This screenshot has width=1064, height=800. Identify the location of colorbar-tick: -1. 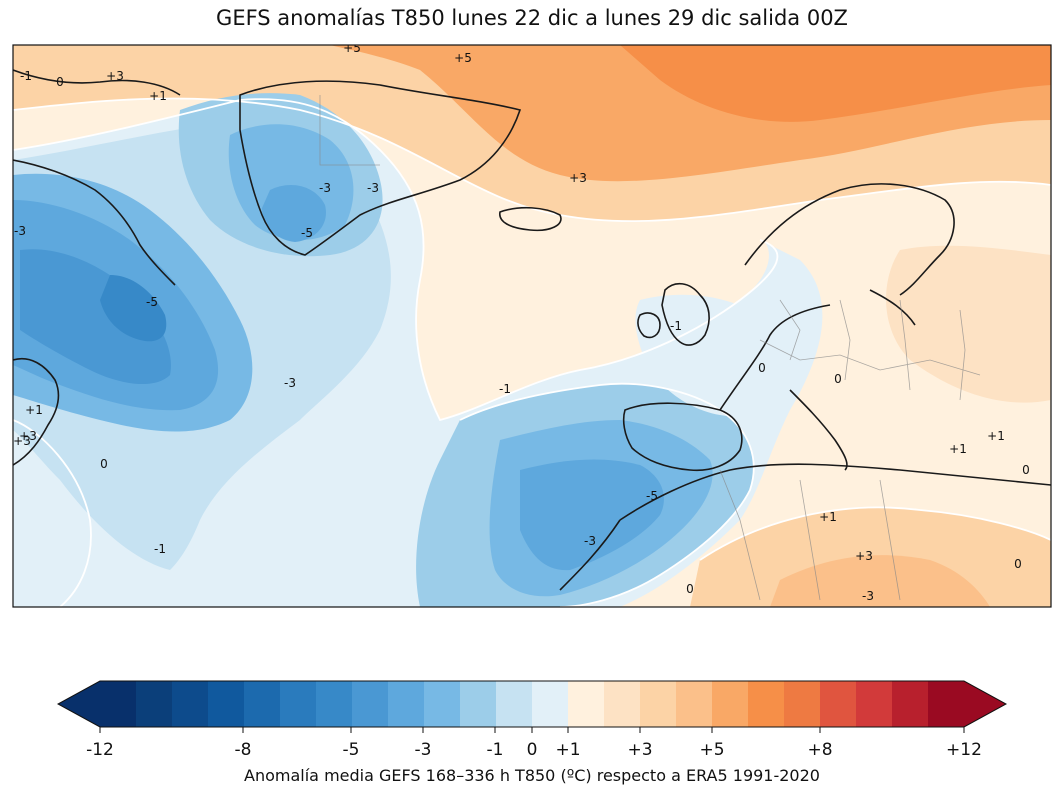
(495, 750).